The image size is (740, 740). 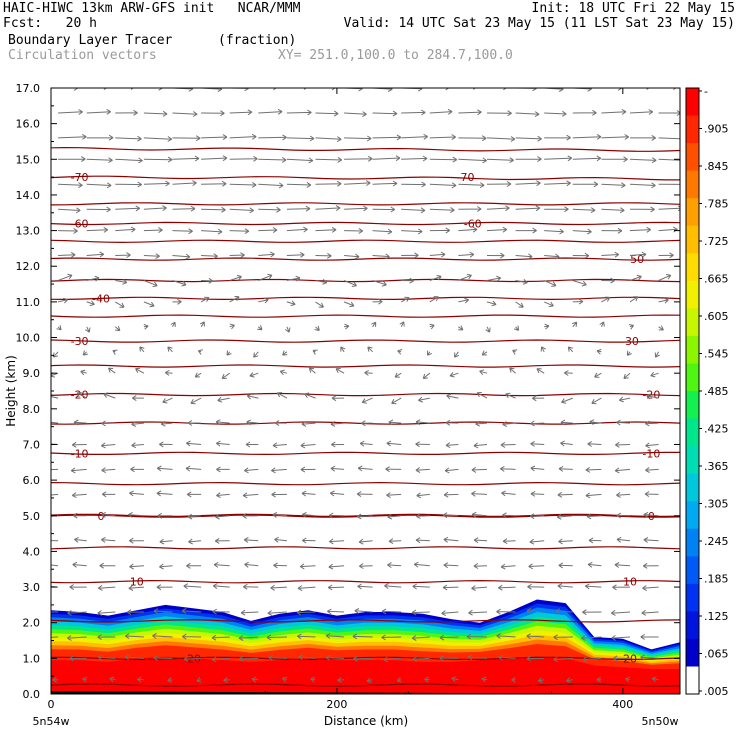 What do you see at coordinates (32, 587) in the screenshot?
I see `y-tick-label: 3.0` at bounding box center [32, 587].